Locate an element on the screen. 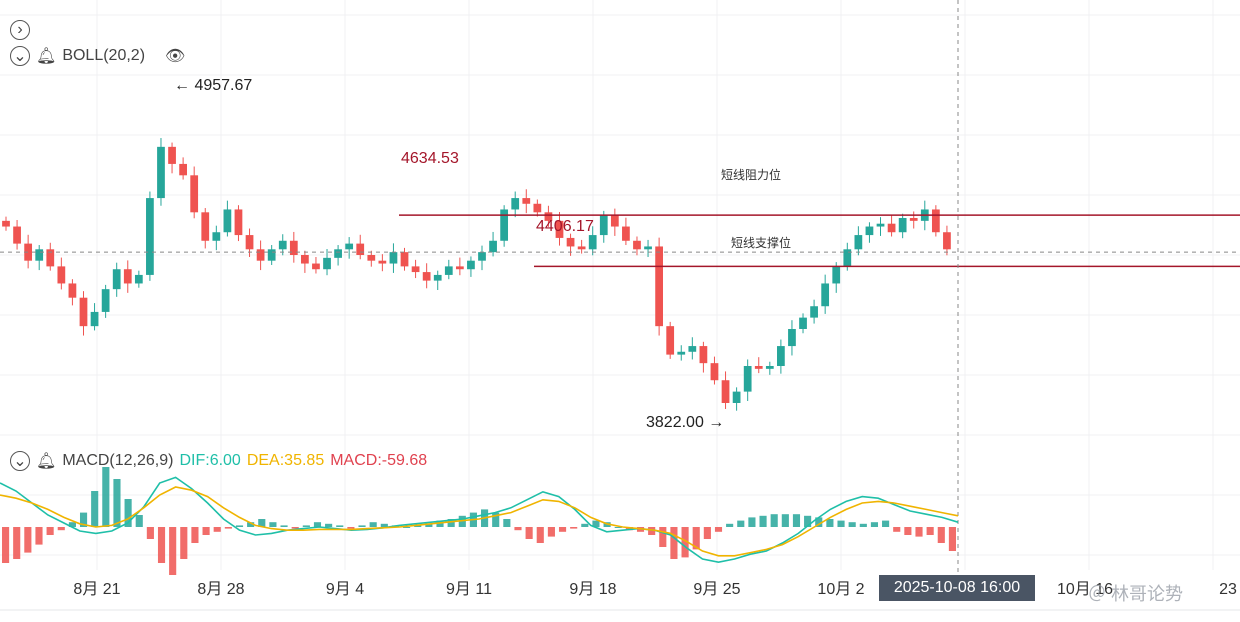  collapse-row: › is located at coordinates (20, 30).